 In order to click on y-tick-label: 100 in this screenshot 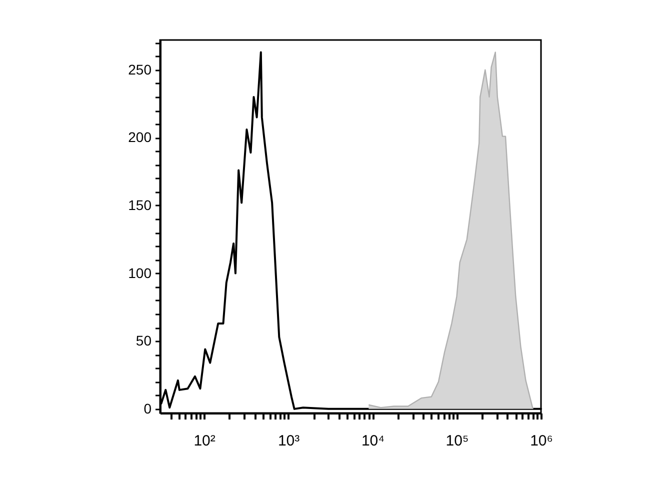, I will do `click(140, 272)`.